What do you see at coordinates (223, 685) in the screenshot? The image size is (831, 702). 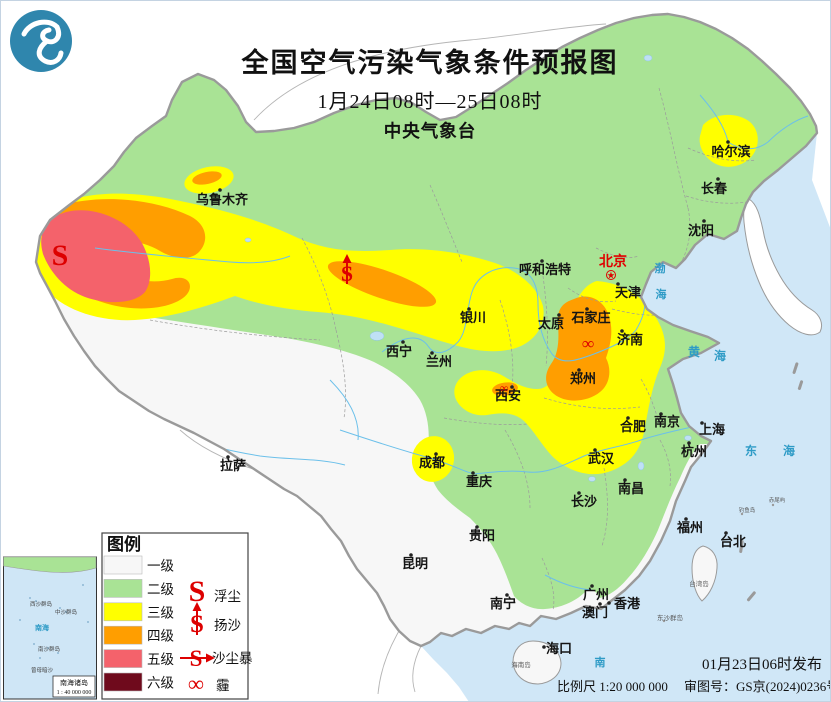 I see `legend-symbol-label: 霾` at bounding box center [223, 685].